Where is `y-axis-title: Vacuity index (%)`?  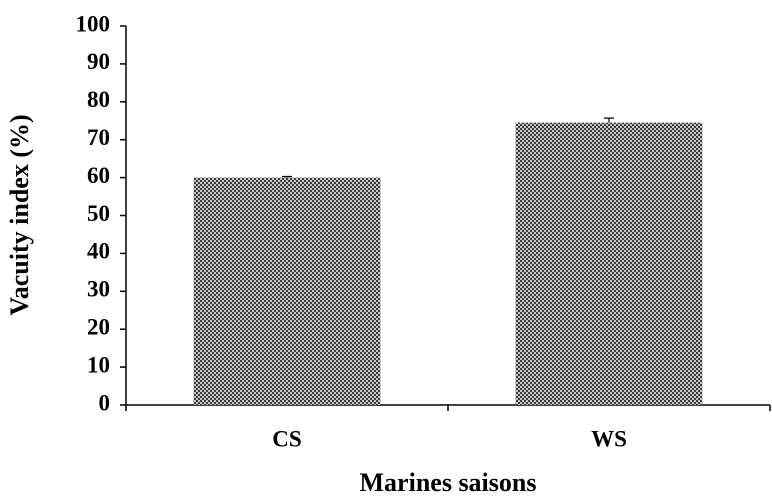
y-axis-title: Vacuity index (%) is located at coordinates (19, 214).